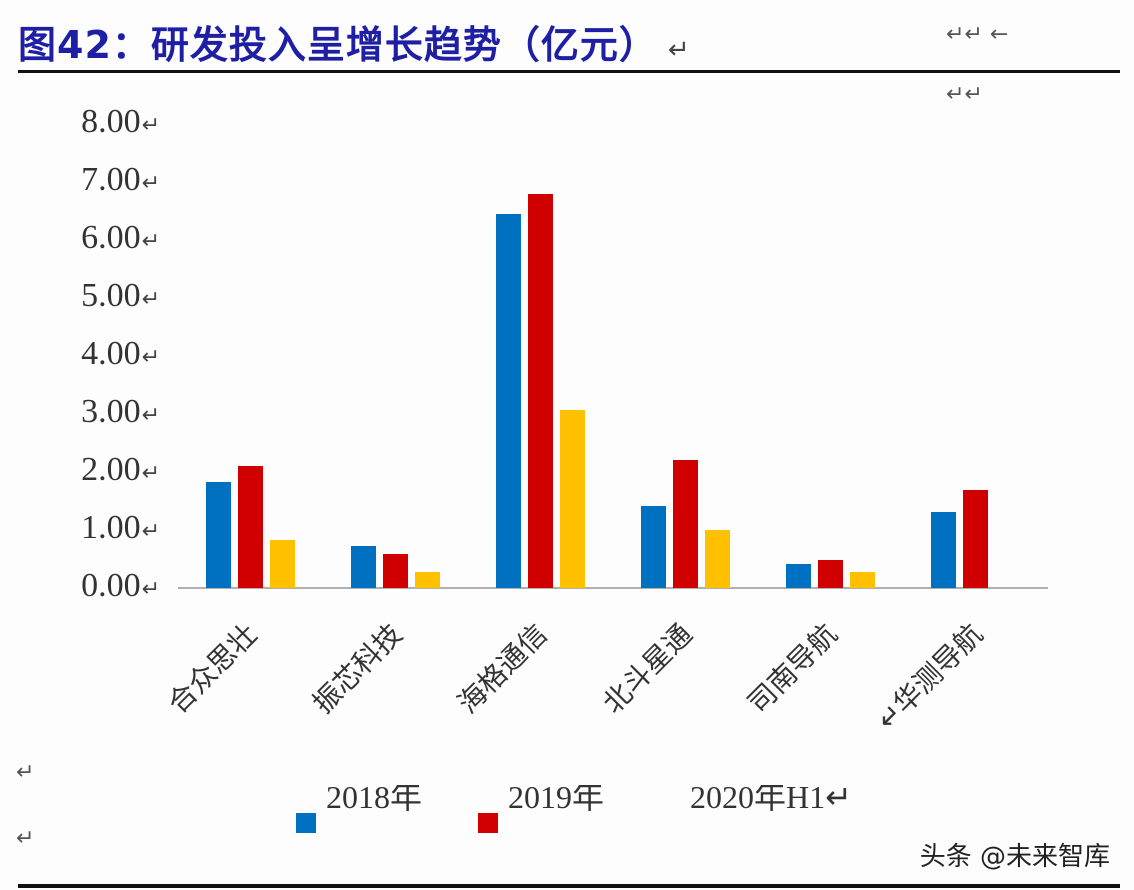 This screenshot has height=890, width=1134. I want to click on x-tick-label: 北斗星通, so click(647, 668).